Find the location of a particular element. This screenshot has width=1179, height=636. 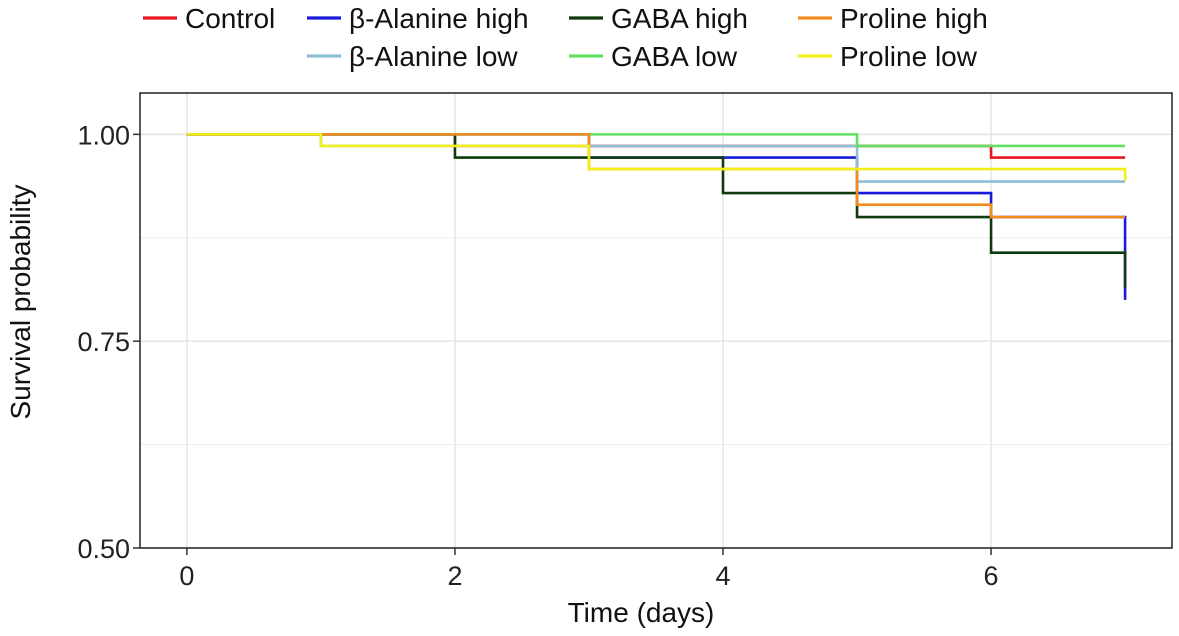

legend-label: Control is located at coordinates (230, 18).